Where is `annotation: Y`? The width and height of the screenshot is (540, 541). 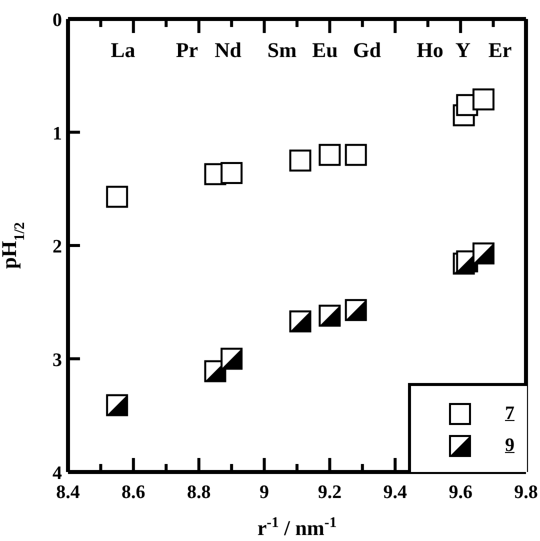 annotation: Y is located at coordinates (463, 50).